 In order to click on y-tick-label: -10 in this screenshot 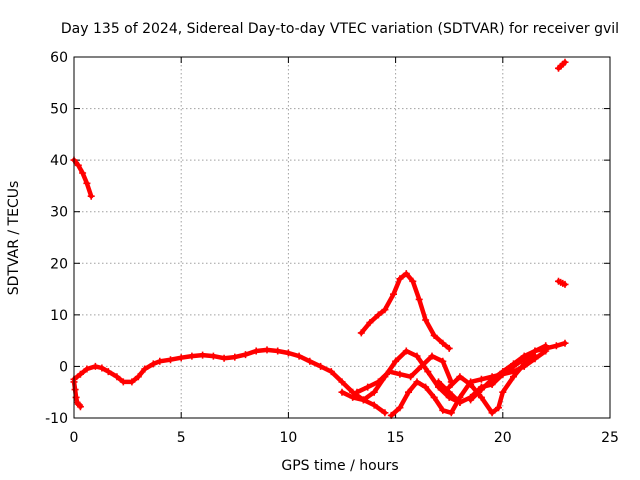, I will do `click(56, 419)`.